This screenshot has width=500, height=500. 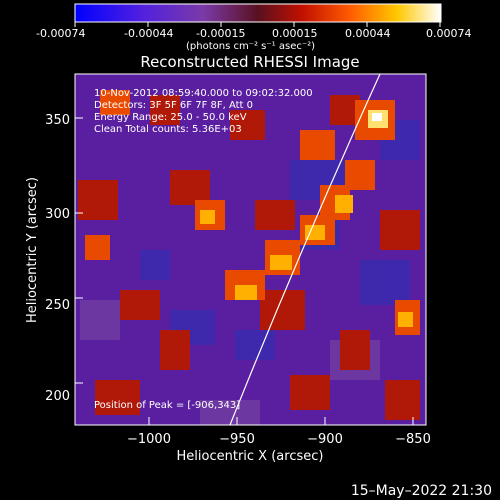 What do you see at coordinates (220, 33) in the screenshot?
I see `colorbar-tick-label: -0.00015` at bounding box center [220, 33].